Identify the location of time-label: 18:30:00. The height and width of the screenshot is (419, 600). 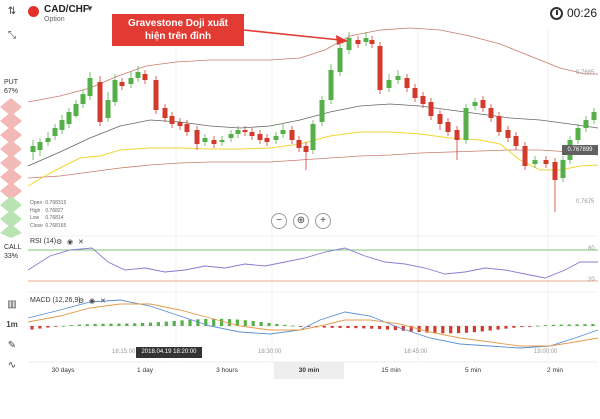
(270, 352).